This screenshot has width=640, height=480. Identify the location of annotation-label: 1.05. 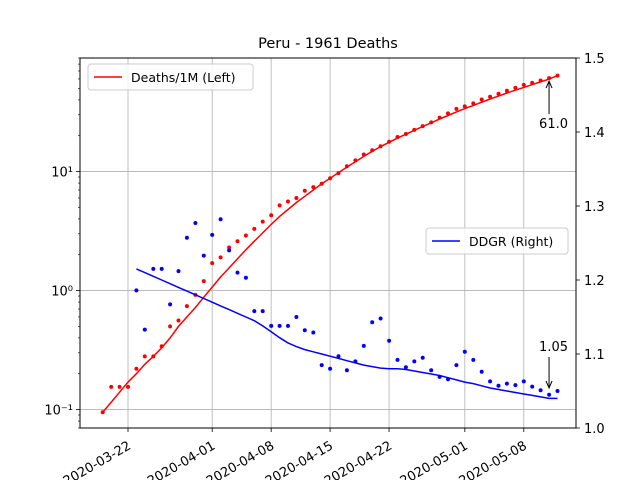
(553, 347).